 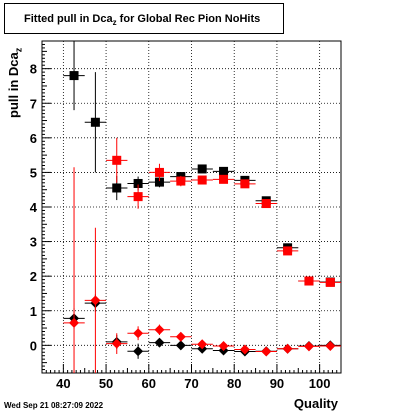 What do you see at coordinates (277, 383) in the screenshot?
I see `x-tick-label: 90` at bounding box center [277, 383].